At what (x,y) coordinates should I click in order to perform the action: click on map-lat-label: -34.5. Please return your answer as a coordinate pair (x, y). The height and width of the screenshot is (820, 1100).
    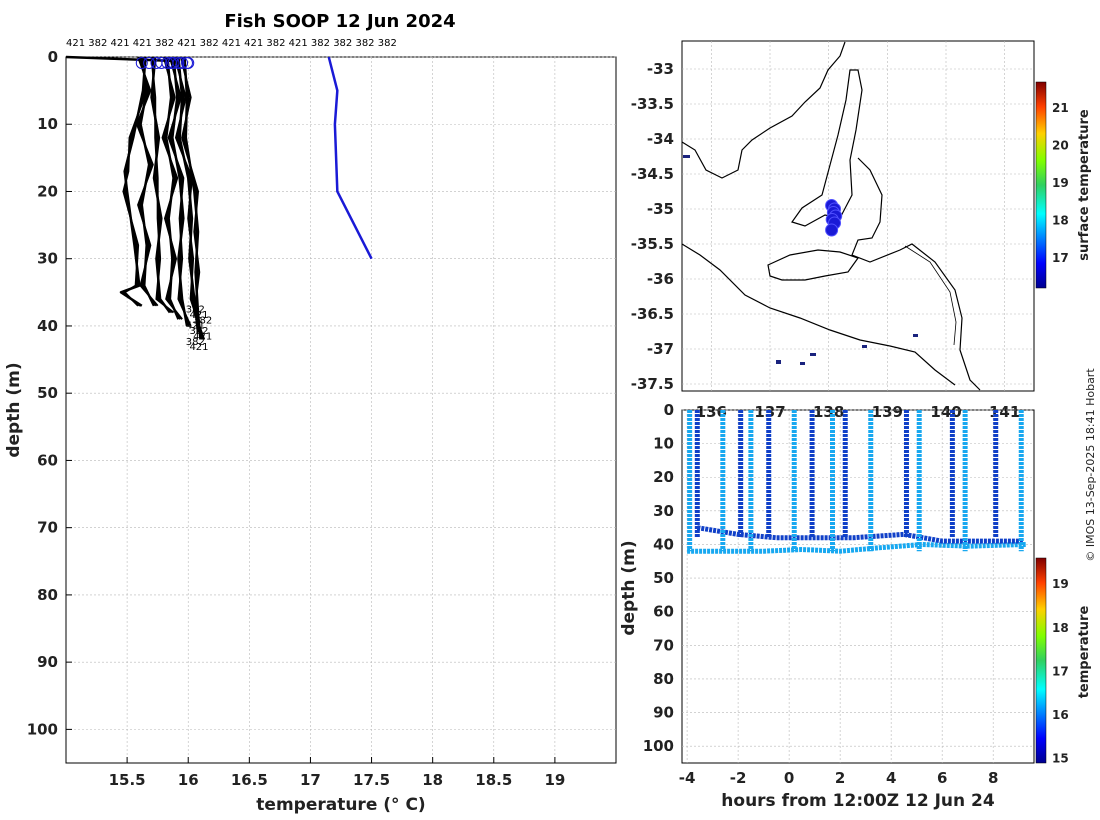
    Looking at the image, I should click on (652, 174).